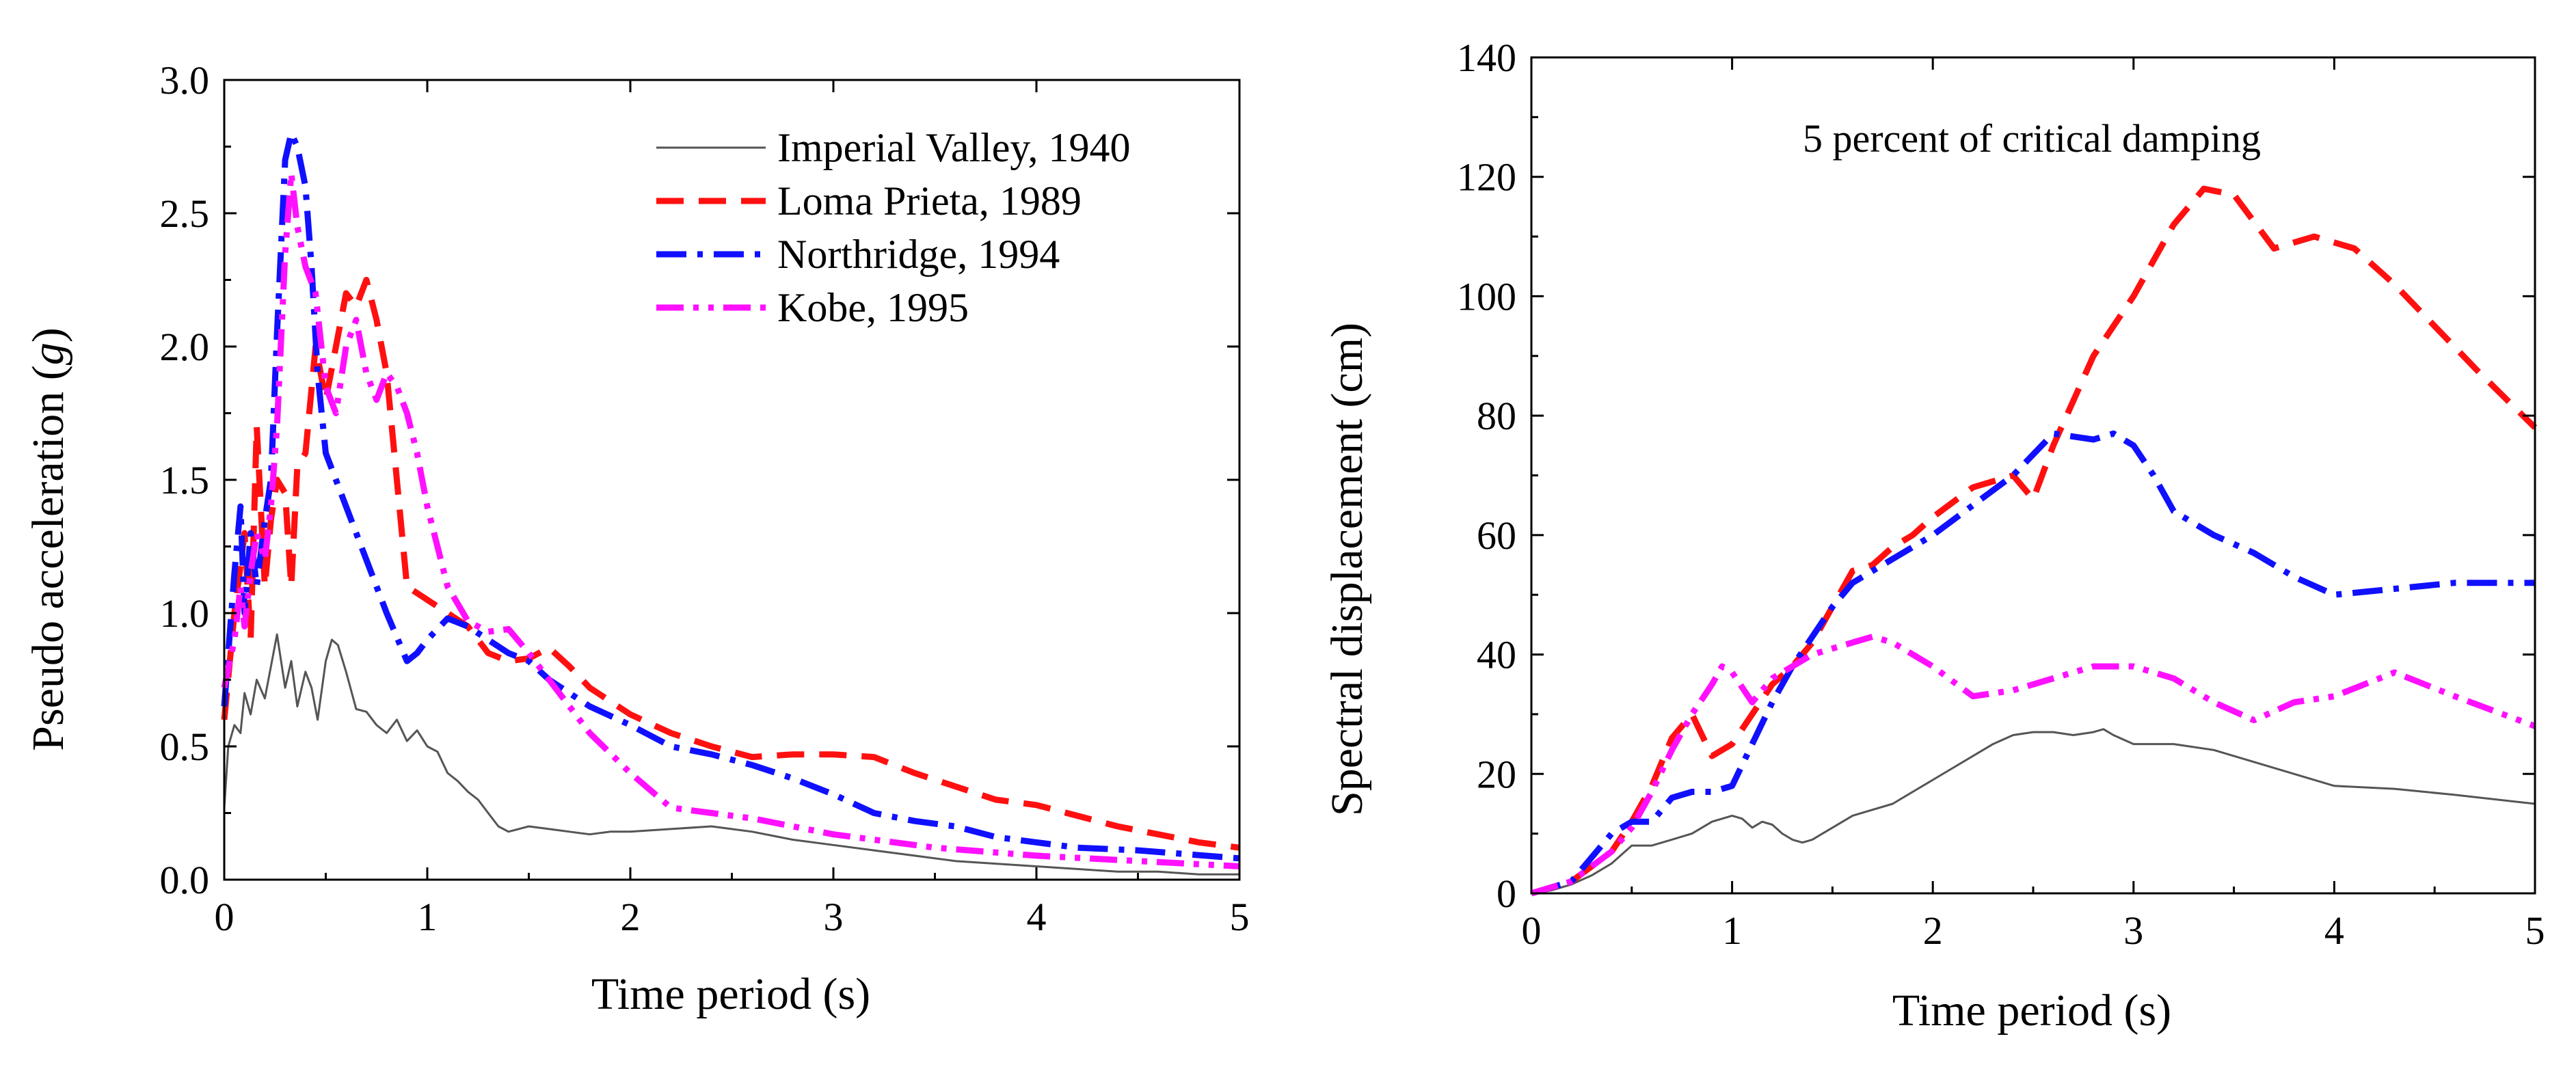 This screenshot has width=2576, height=1069. What do you see at coordinates (2535, 931) in the screenshot?
I see `chart1-xtick-label: 5` at bounding box center [2535, 931].